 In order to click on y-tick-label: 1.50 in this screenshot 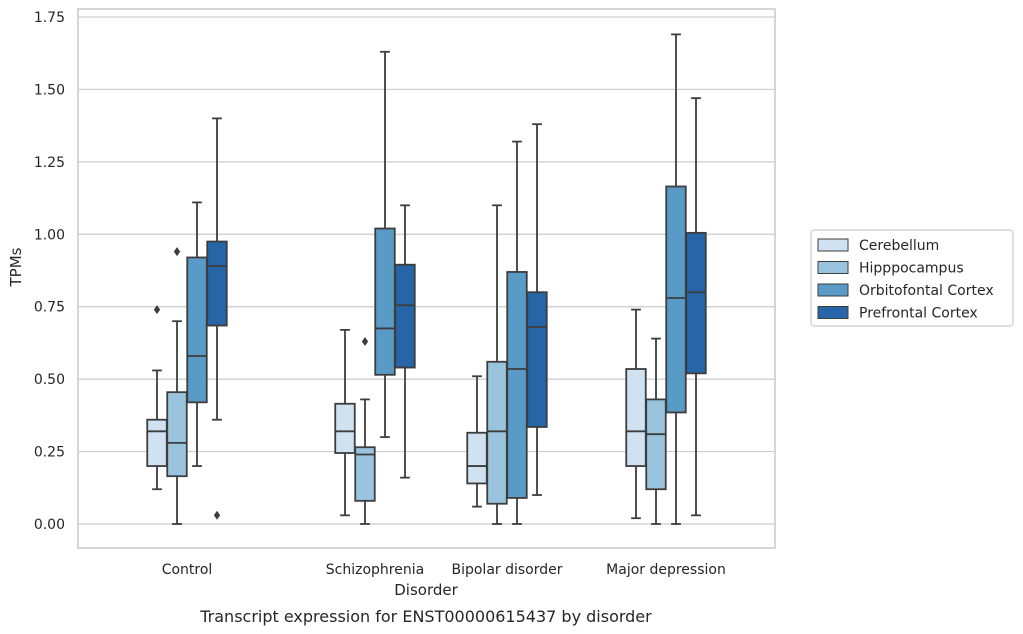, I will do `click(49, 90)`.